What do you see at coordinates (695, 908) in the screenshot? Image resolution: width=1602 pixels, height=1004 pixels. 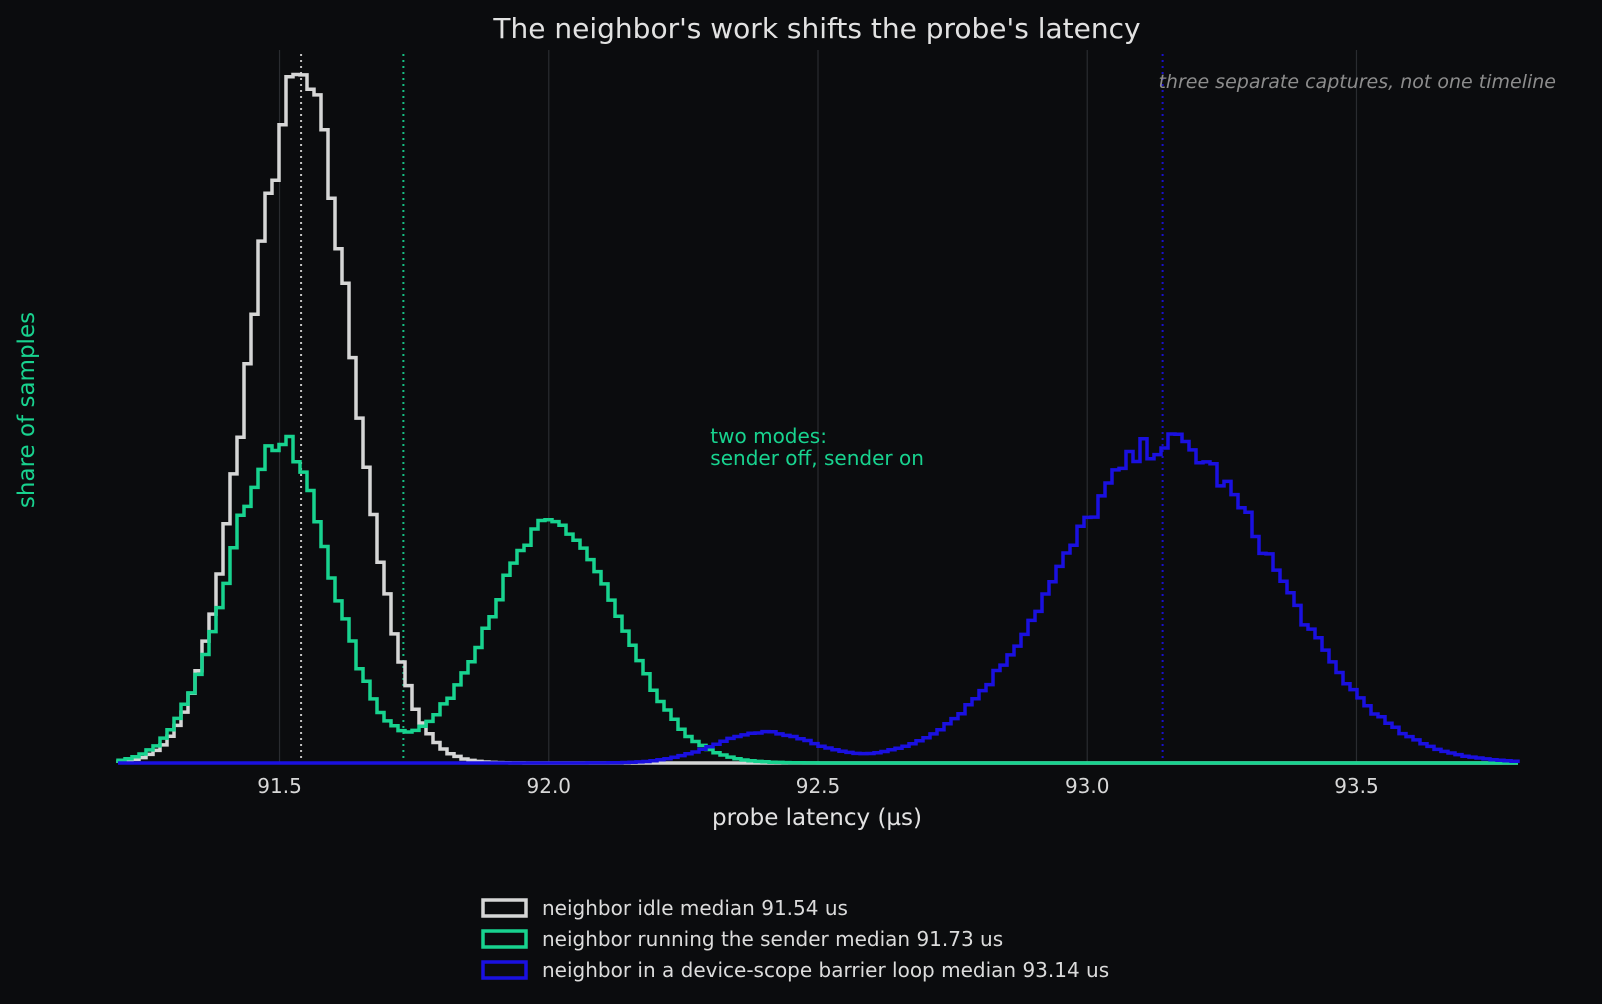 I see `legend-label: neighbor idle median 91.54 us` at bounding box center [695, 908].